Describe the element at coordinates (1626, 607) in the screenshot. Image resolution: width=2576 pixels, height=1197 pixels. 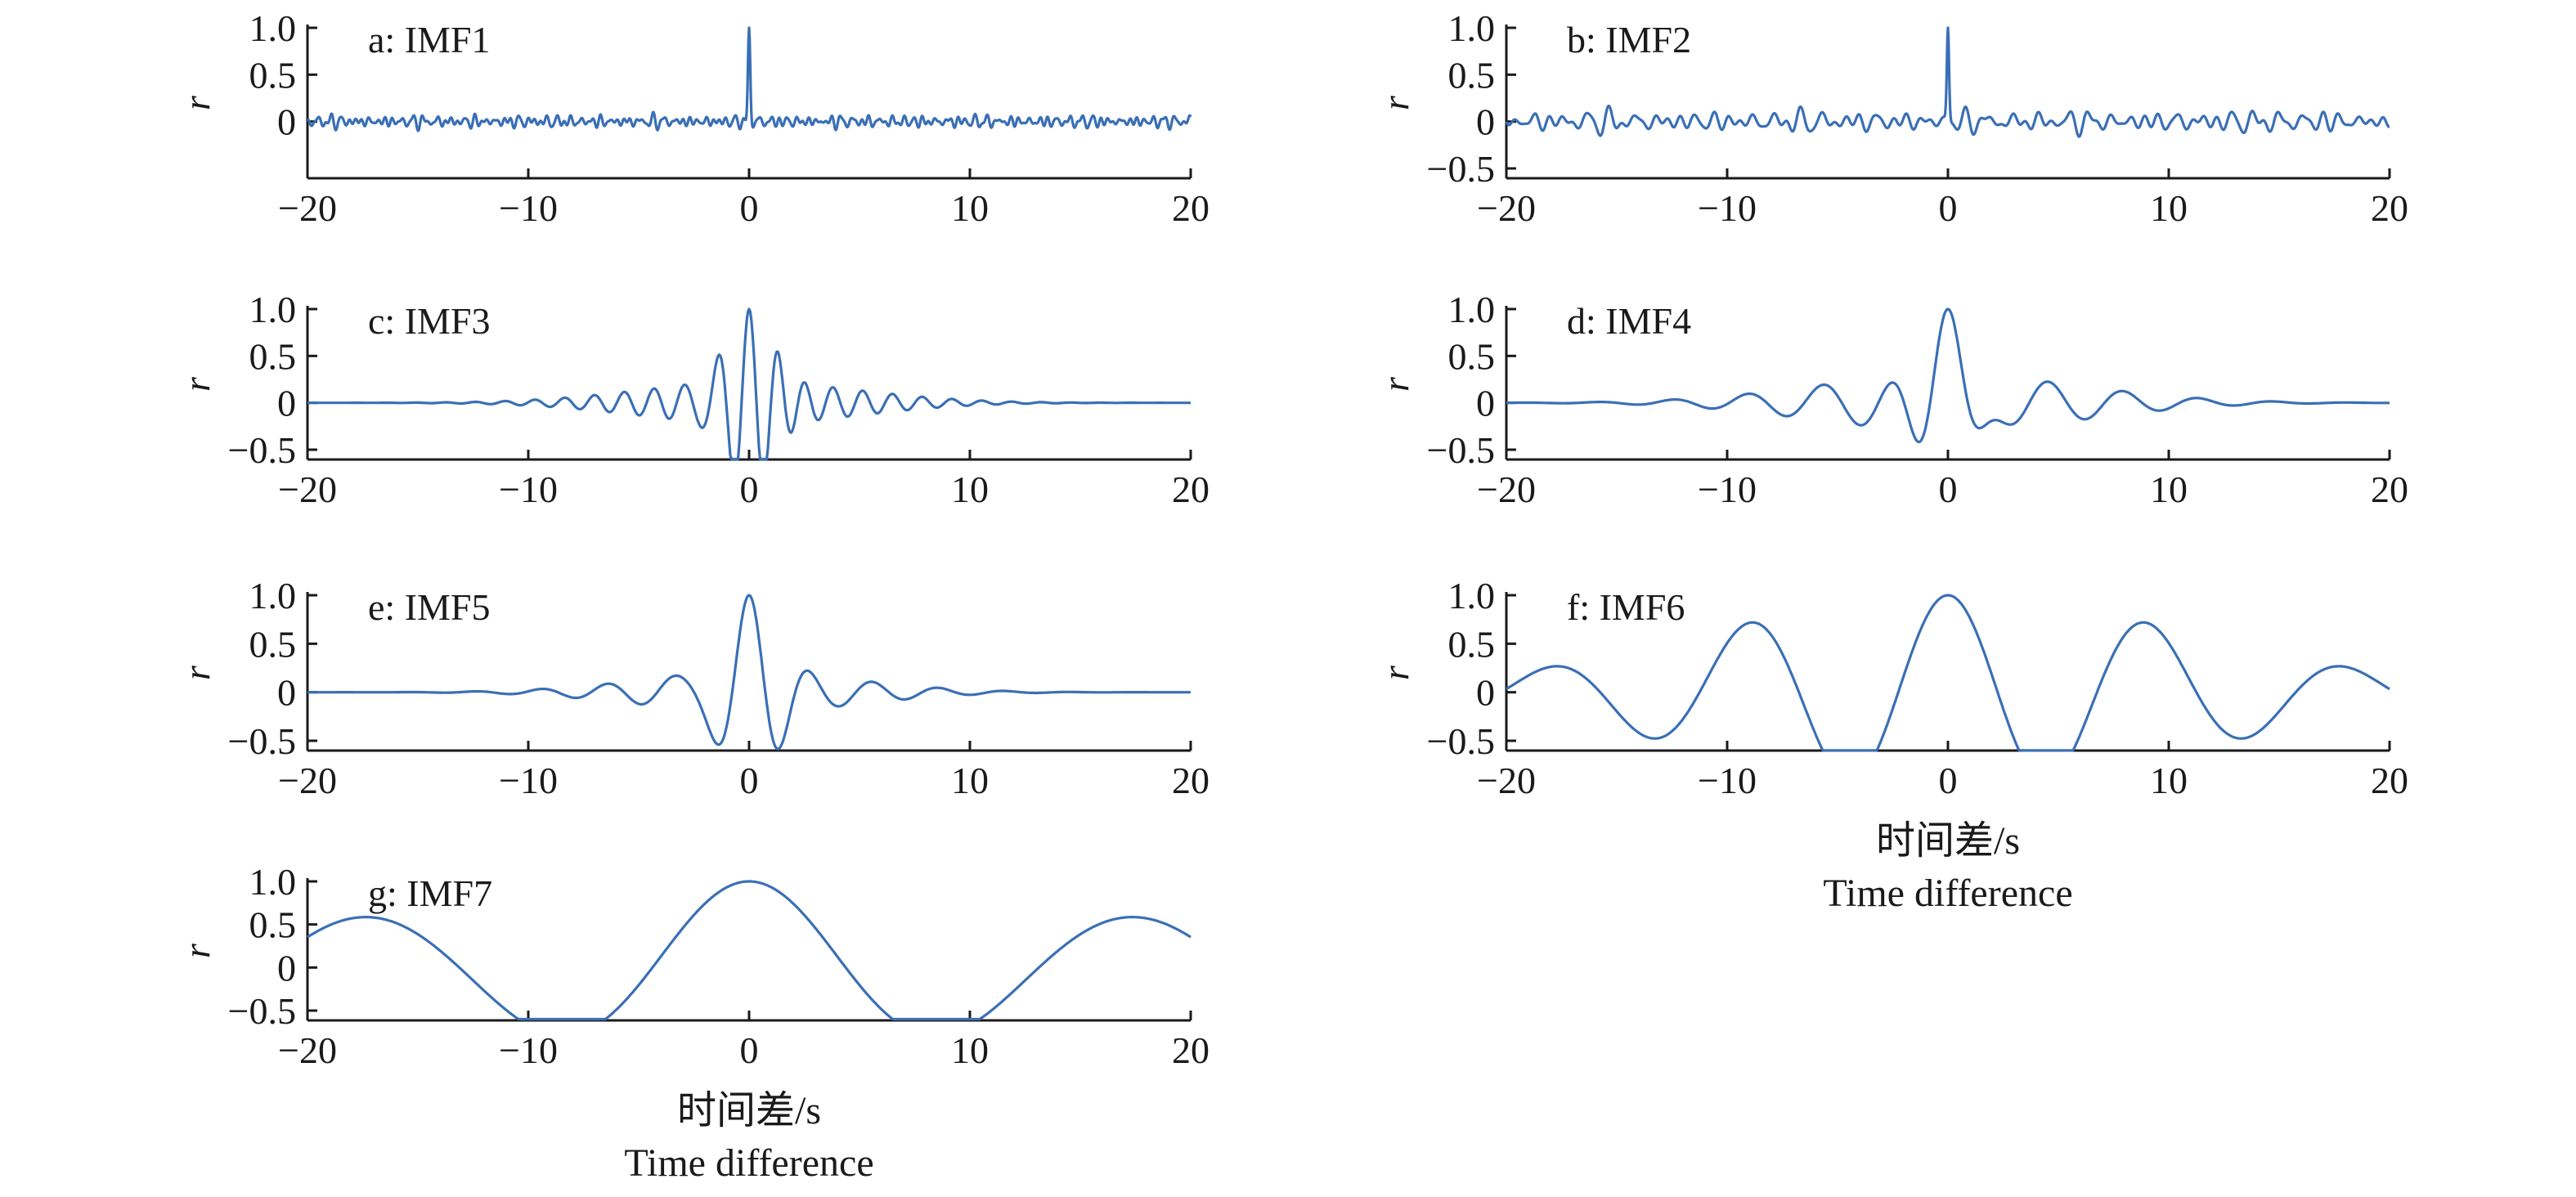
I see `panel-label: f: IMF6` at that location.